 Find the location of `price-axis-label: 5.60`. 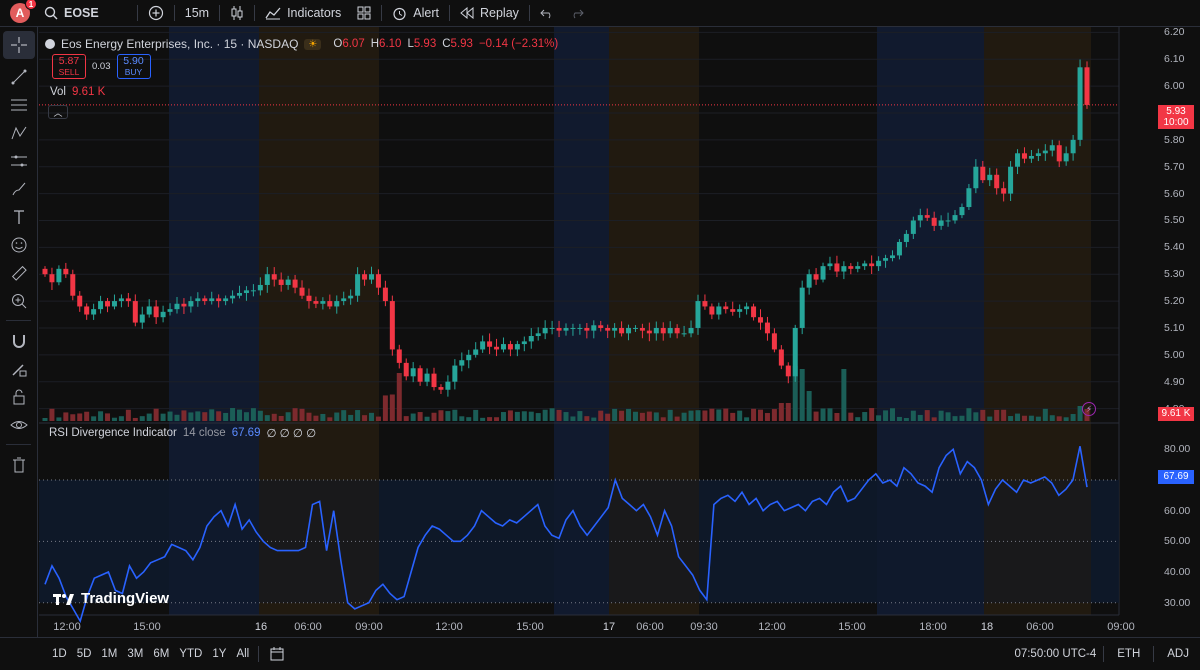

price-axis-label: 5.60 is located at coordinates (1174, 193).